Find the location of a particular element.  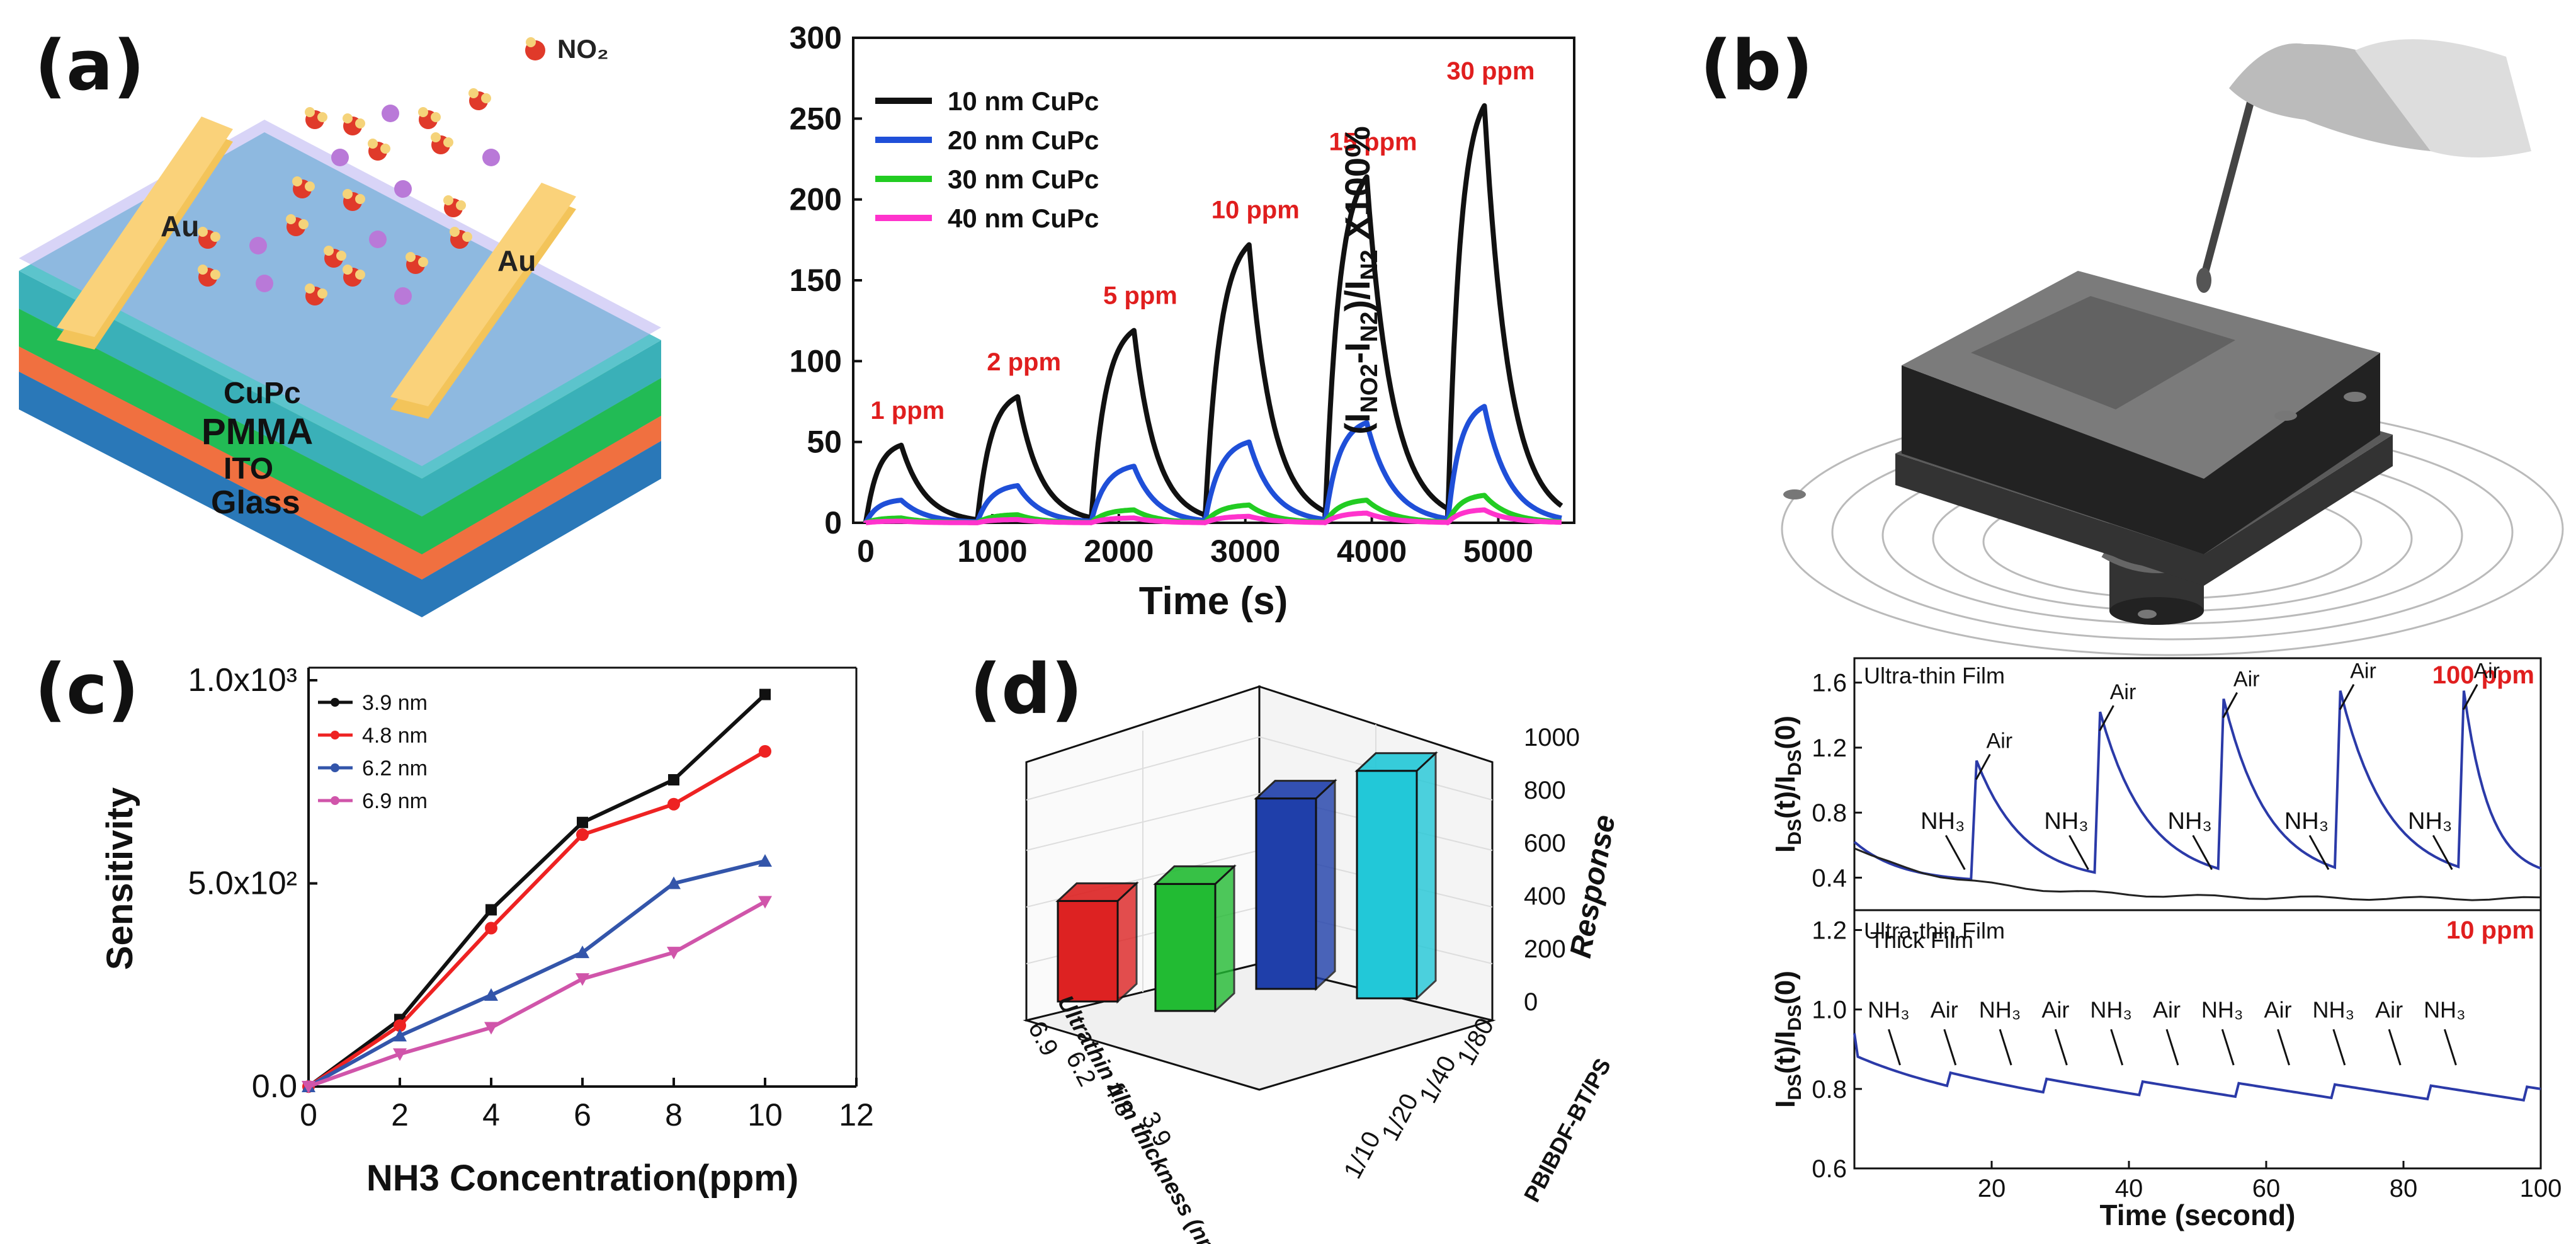

series-line-6.2-nm is located at coordinates (536, 973).